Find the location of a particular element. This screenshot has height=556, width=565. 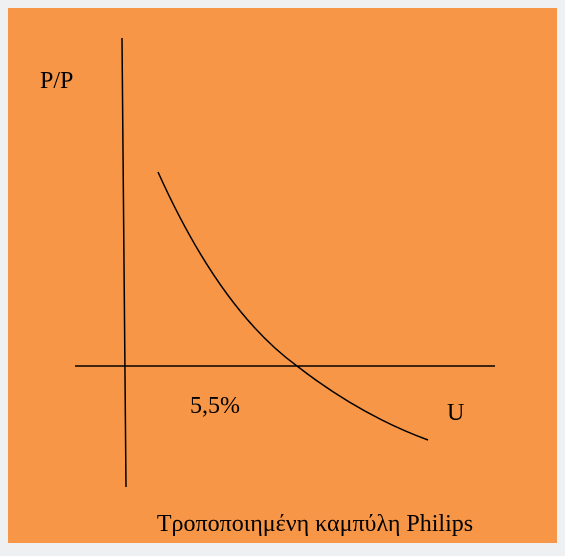

x-axis-label: U is located at coordinates (455, 413).